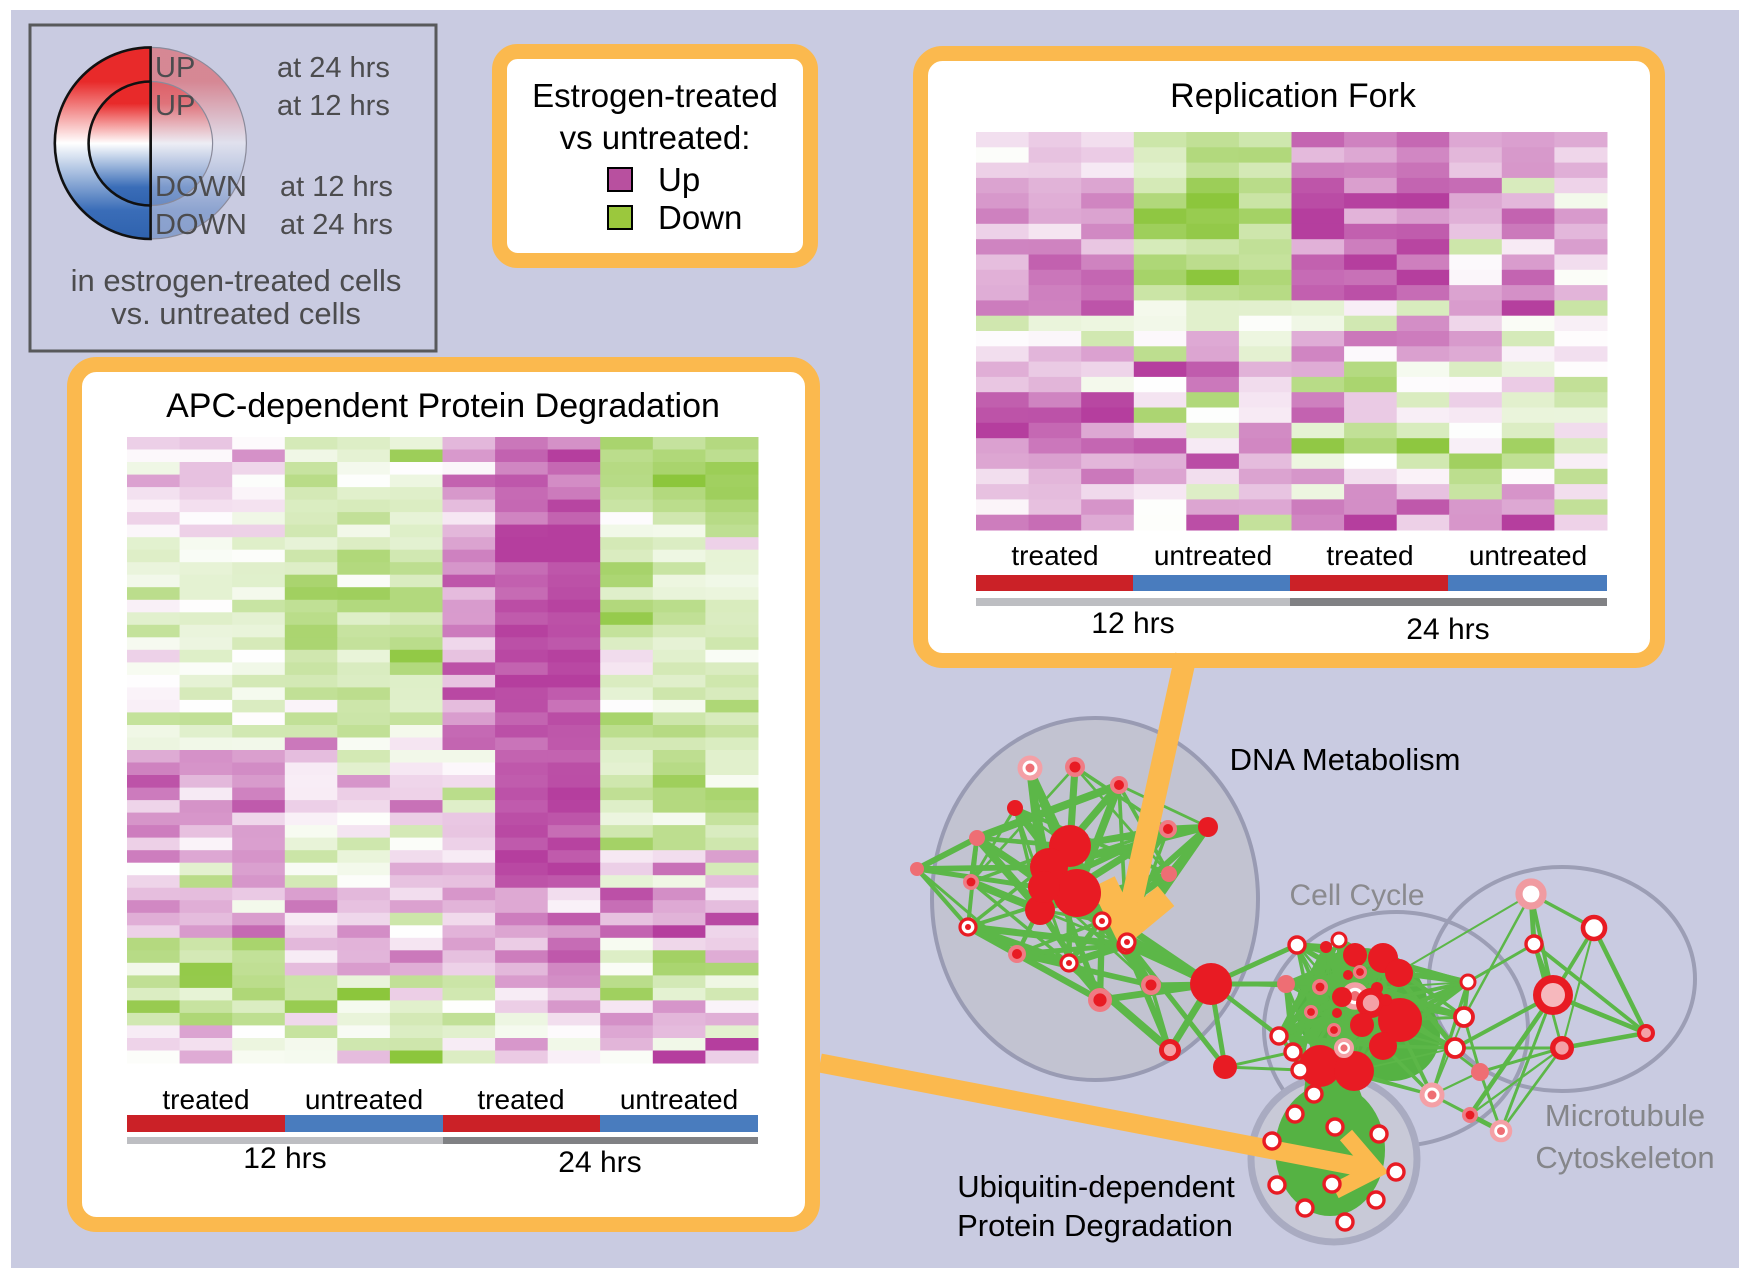 Image resolution: width=1750 pixels, height=1284 pixels. I want to click on svg-text: in estrogen-treated cells, so click(236, 280).